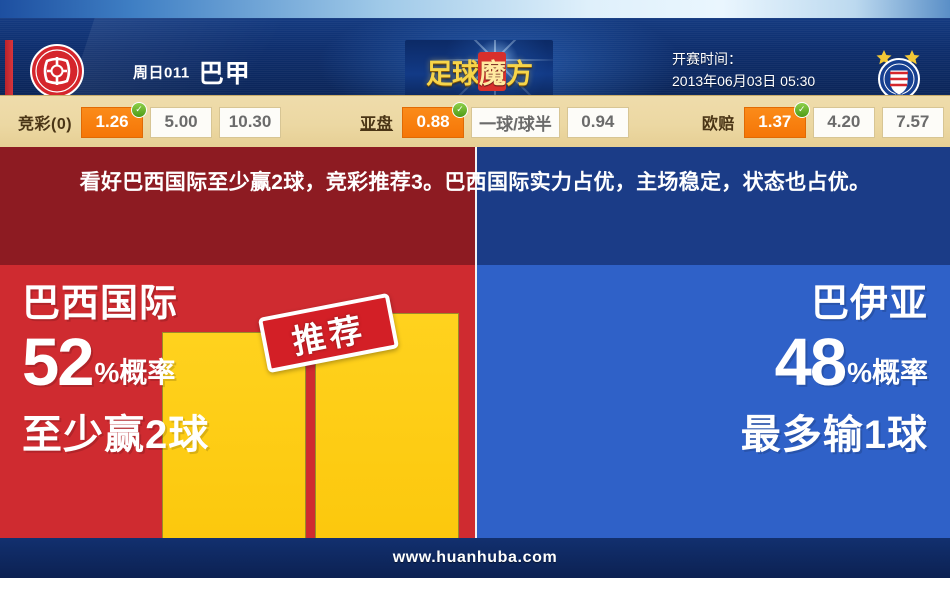 The height and width of the screenshot is (594, 950). I want to click on odds-cell-home: 1.26 ✓, so click(114, 119).